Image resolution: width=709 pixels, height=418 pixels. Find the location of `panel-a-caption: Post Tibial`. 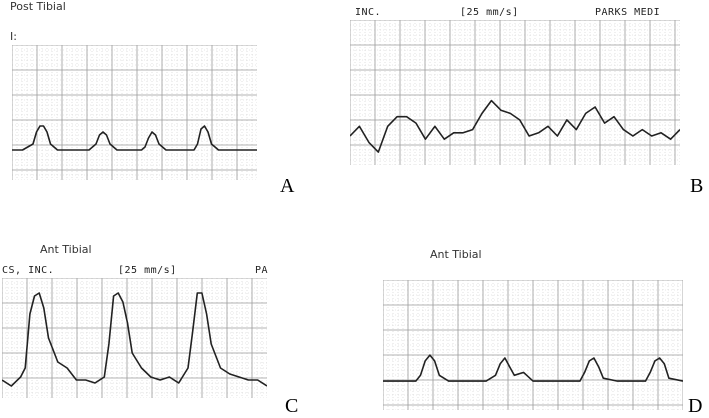

panel-a-caption: Post Tibial is located at coordinates (38, 6).